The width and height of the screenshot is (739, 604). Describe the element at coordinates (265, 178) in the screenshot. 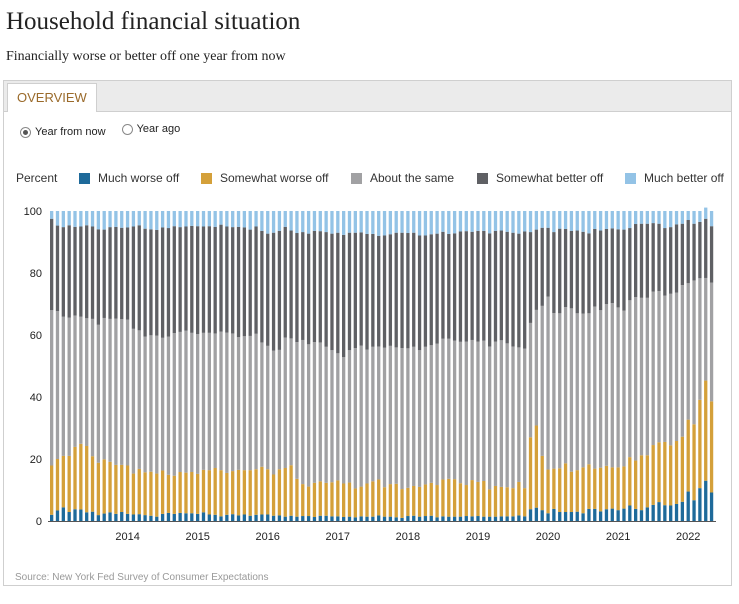

I see `legend-item-somewhat-worse: Somewhat worse off` at that location.